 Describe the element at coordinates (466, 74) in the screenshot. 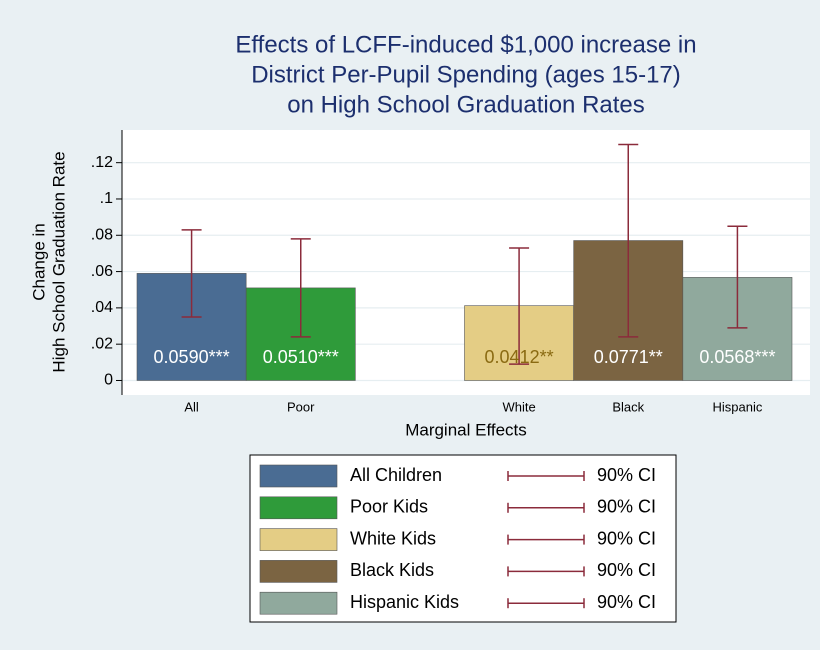

I see `chart-title: District Per-Pupil Spending (ages 15-17)` at that location.